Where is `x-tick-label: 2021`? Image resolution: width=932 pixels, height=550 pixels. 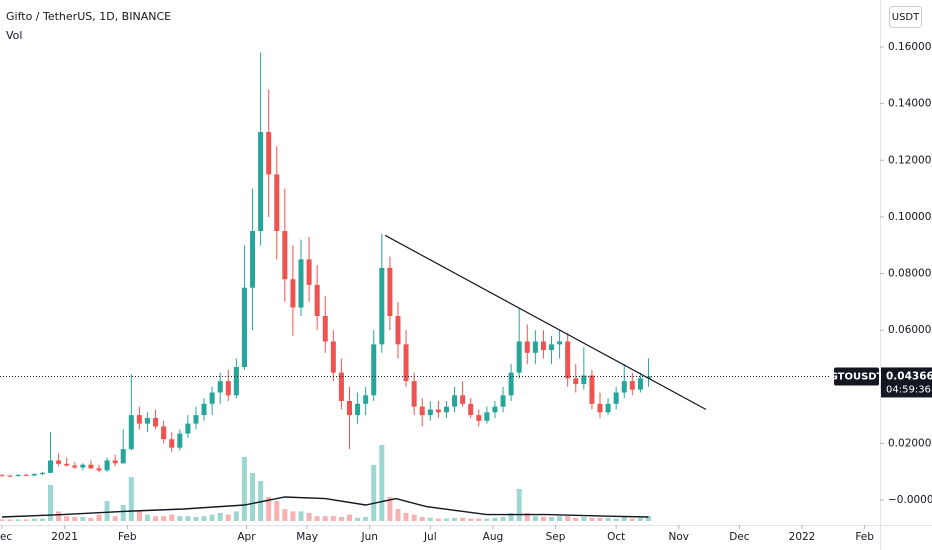
x-tick-label: 2021 is located at coordinates (64, 537).